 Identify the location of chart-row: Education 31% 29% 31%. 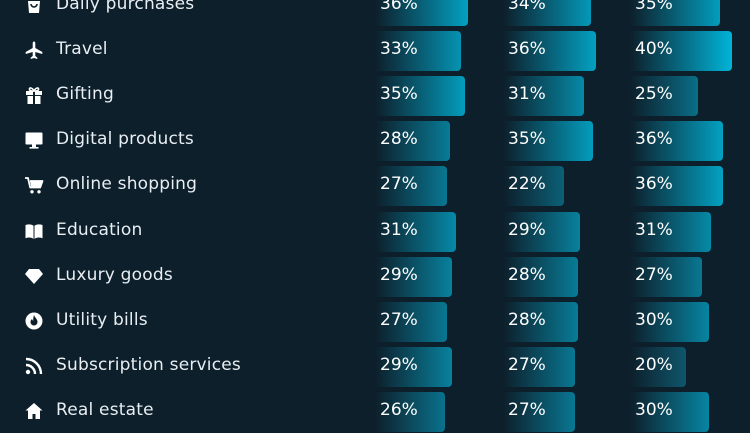
(375, 230).